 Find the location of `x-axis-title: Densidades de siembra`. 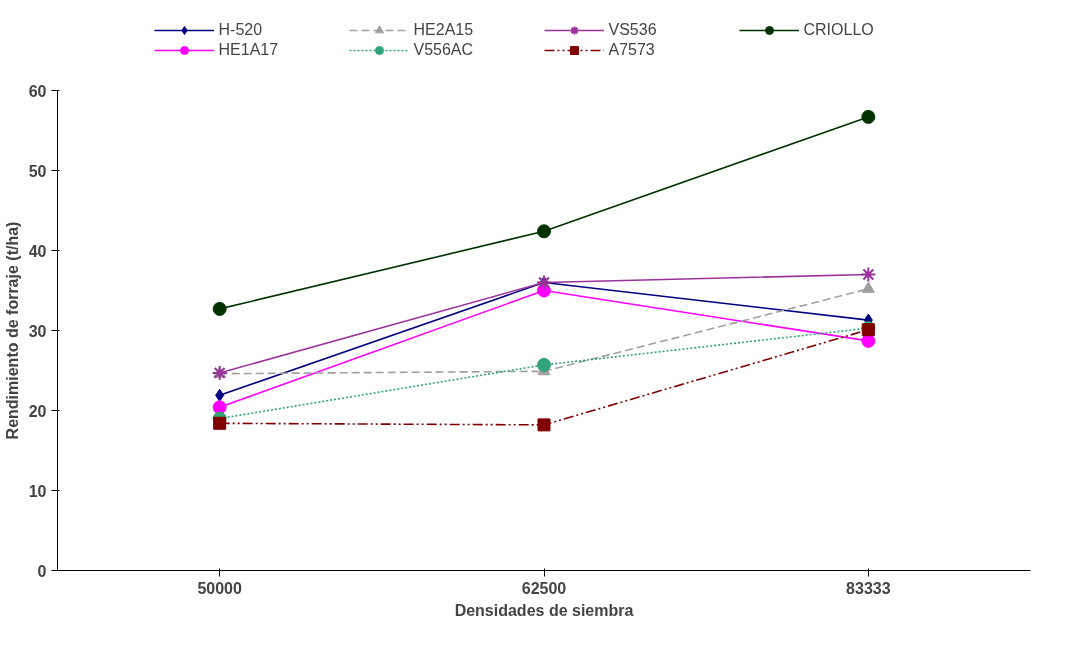

x-axis-title: Densidades de siembra is located at coordinates (544, 610).